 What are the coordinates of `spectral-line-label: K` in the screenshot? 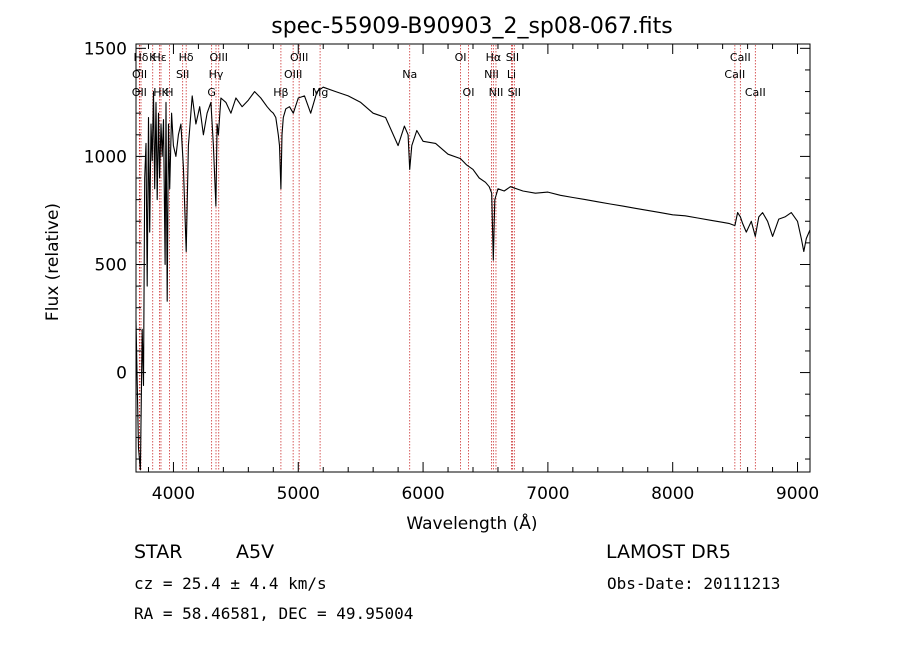 It's located at (153, 57).